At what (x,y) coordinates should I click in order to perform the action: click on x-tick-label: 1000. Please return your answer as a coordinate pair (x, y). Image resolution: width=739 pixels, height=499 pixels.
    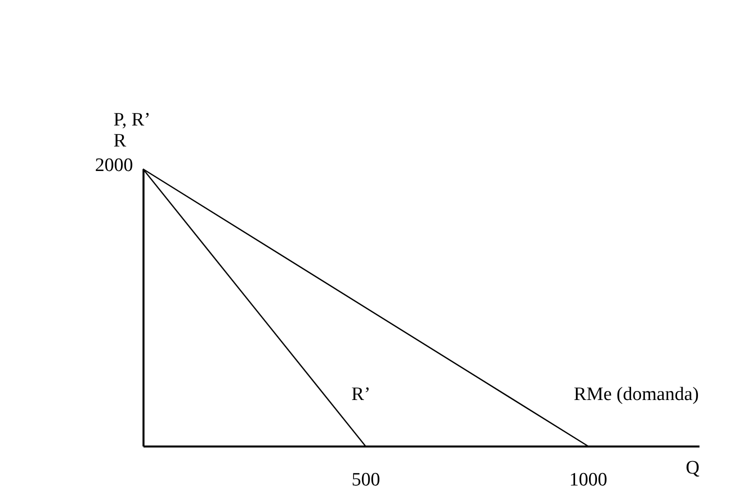
    Looking at the image, I should click on (588, 480).